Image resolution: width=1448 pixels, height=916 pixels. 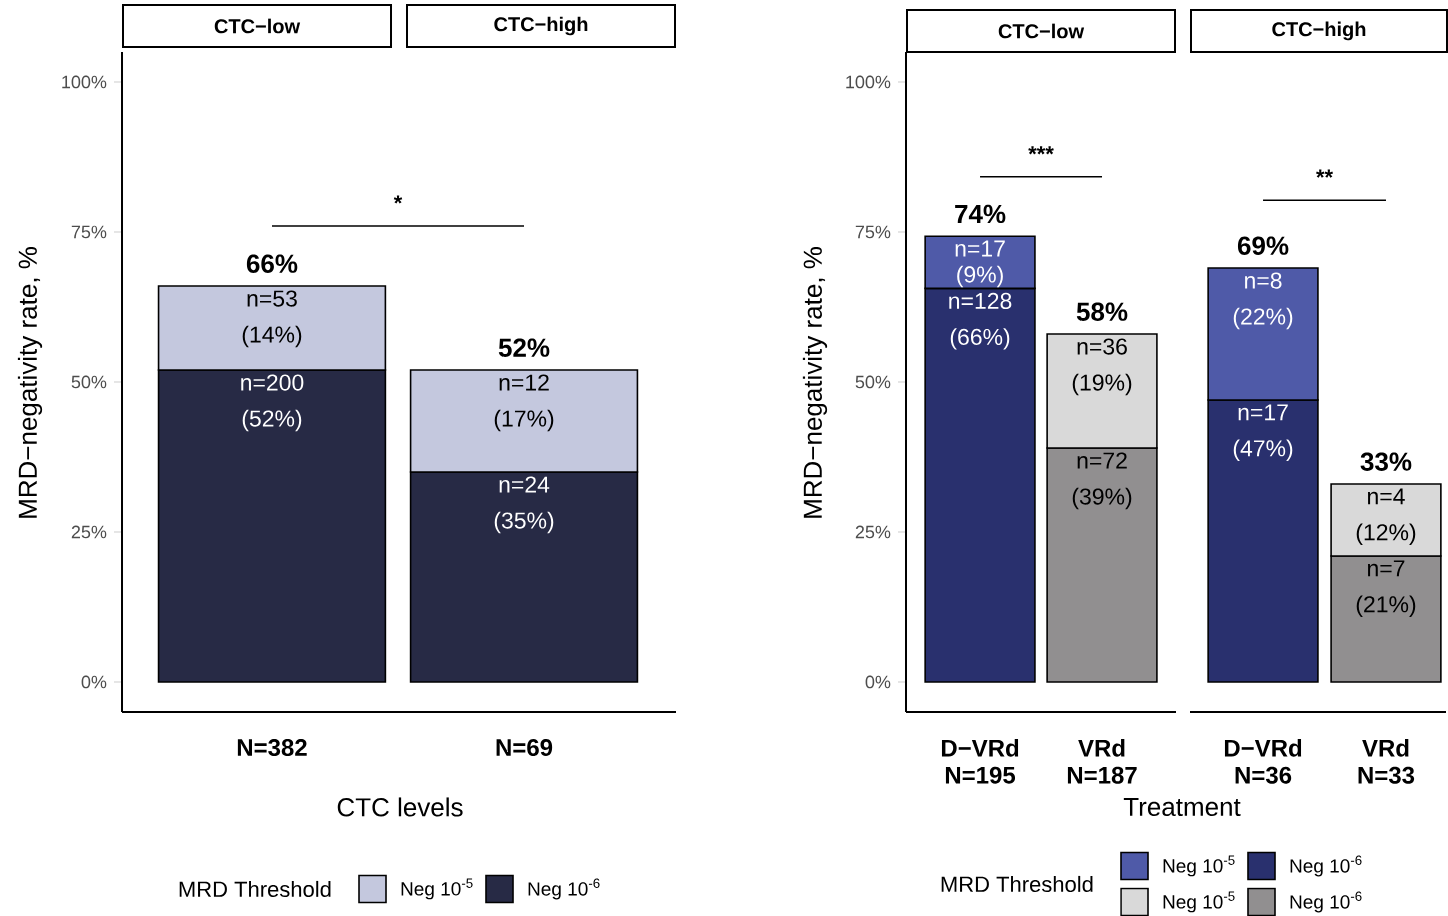 I want to click on x-tick-label: VRd N=33, so click(x=1386, y=761).